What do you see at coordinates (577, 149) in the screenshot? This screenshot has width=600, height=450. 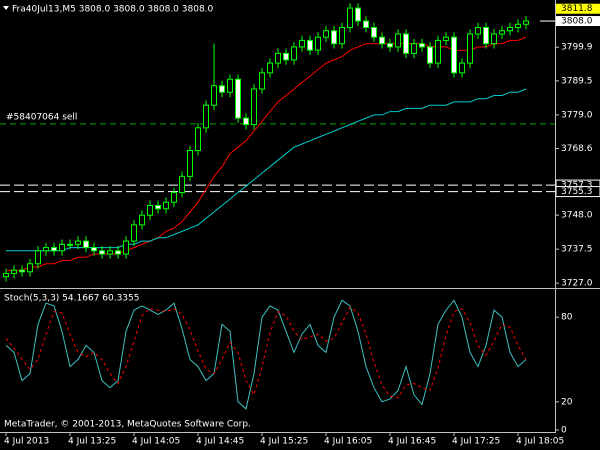 I see `y-tick-label: 3768.6` at bounding box center [577, 149].